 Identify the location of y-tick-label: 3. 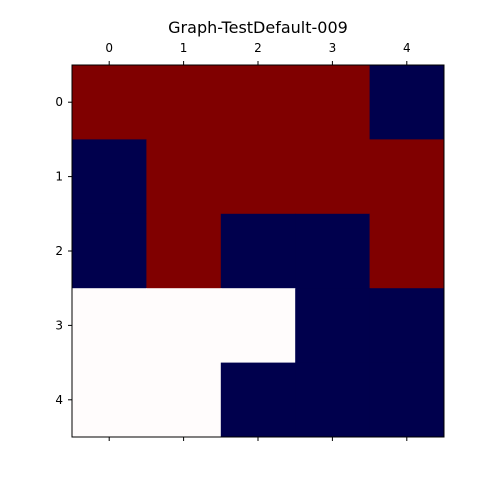
(59, 325).